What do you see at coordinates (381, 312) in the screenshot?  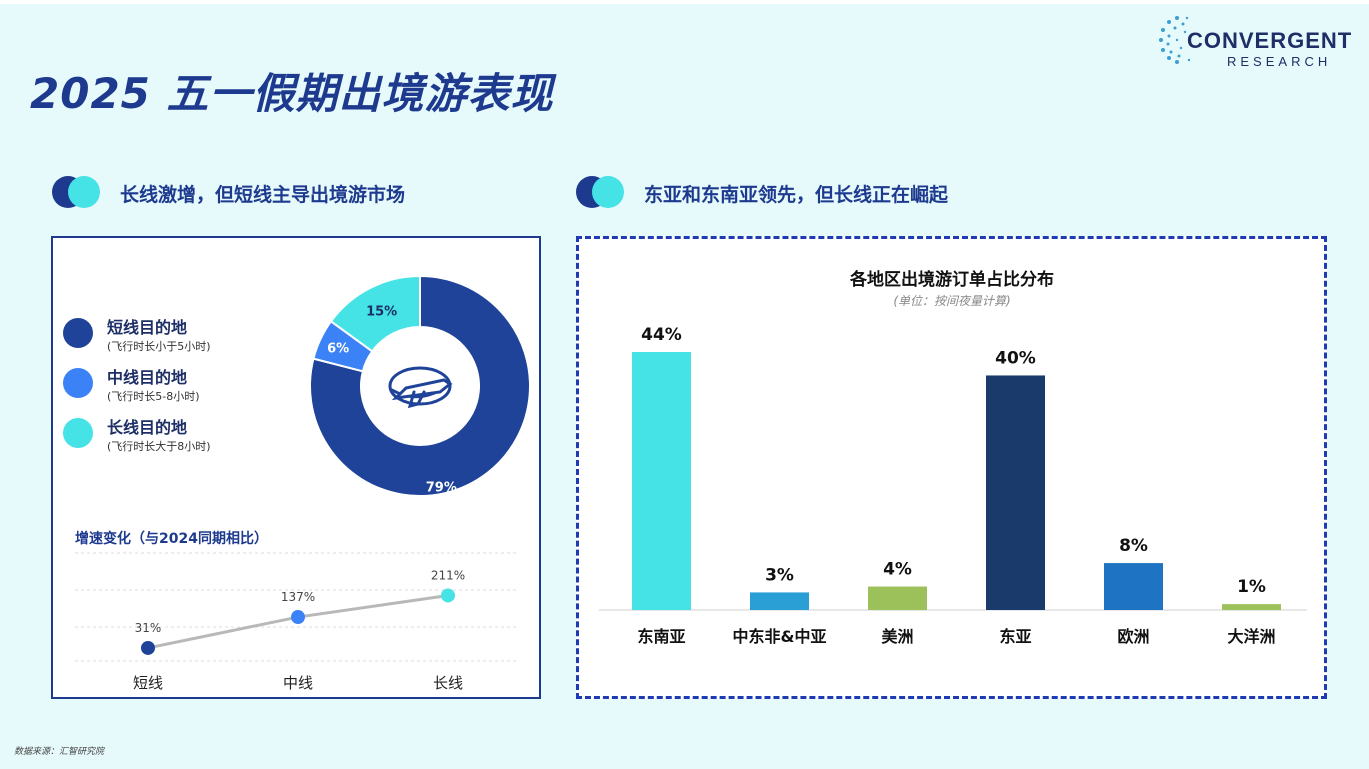 I see `donut-label: 15%` at bounding box center [381, 312].